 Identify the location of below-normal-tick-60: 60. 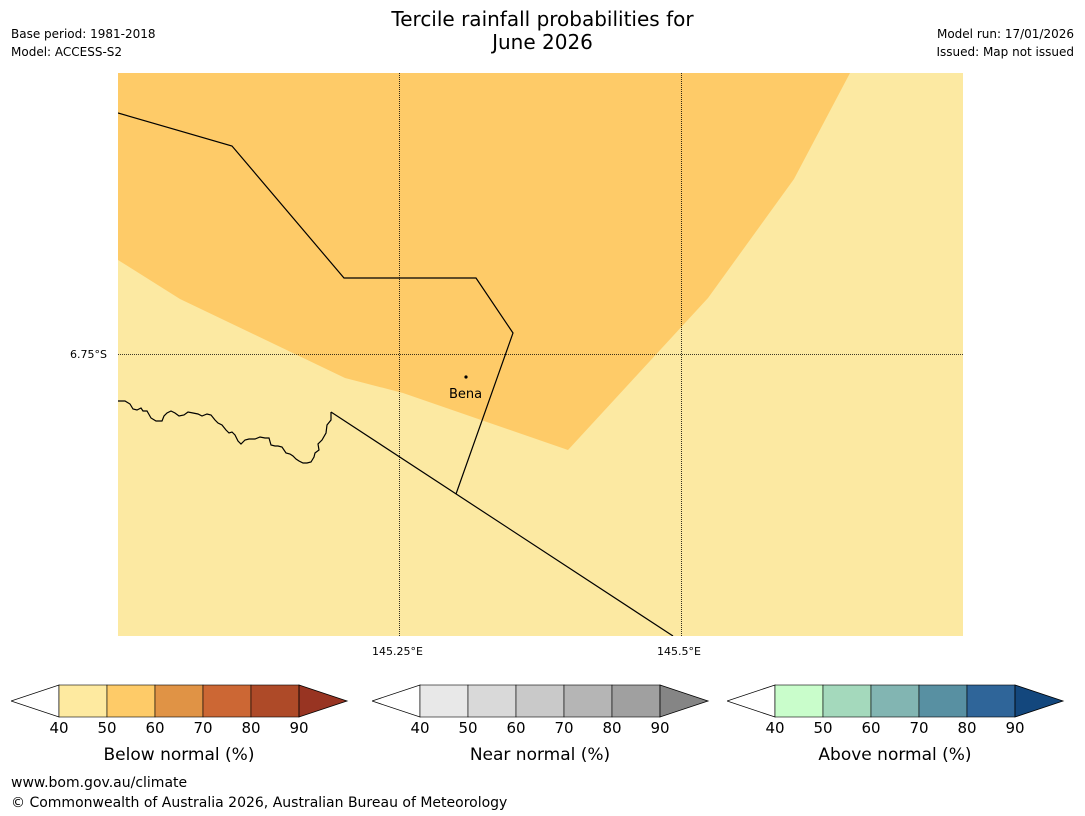
(155, 728).